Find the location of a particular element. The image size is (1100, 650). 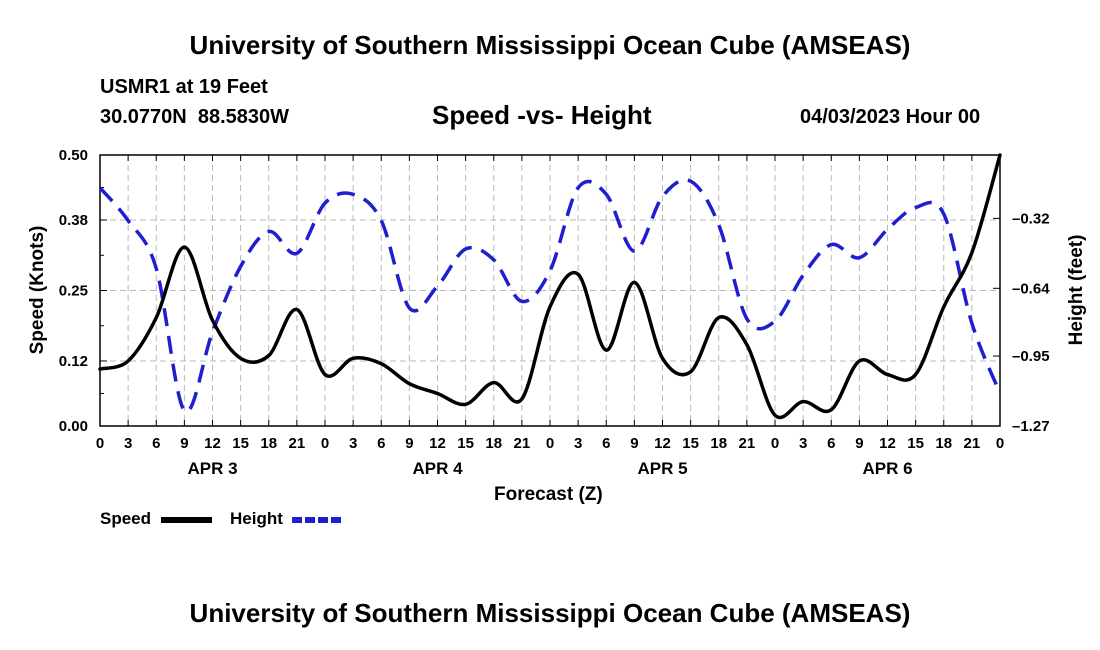

day-label: APR 3 is located at coordinates (212, 468).